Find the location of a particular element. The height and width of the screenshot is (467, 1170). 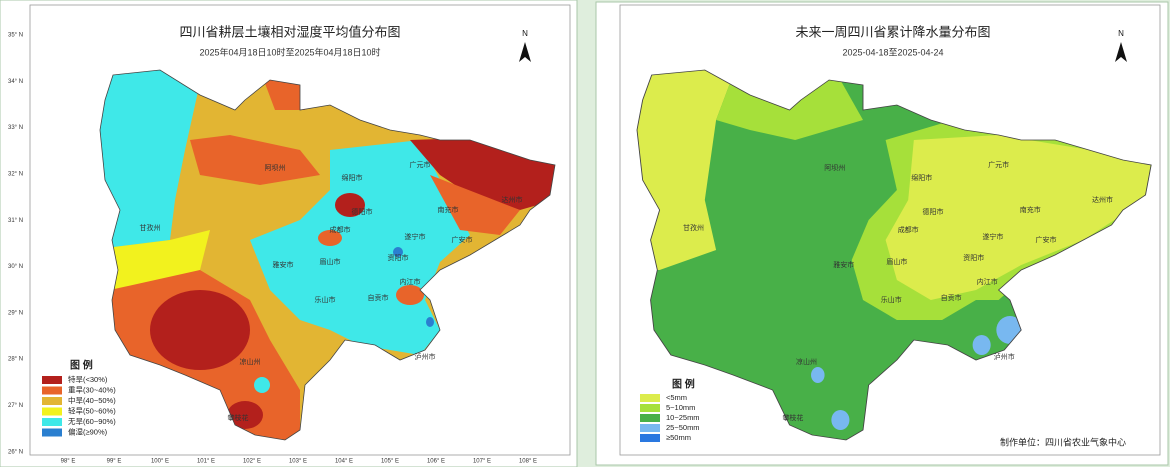

legend-label: 无旱(60~90%) is located at coordinates (92, 421).